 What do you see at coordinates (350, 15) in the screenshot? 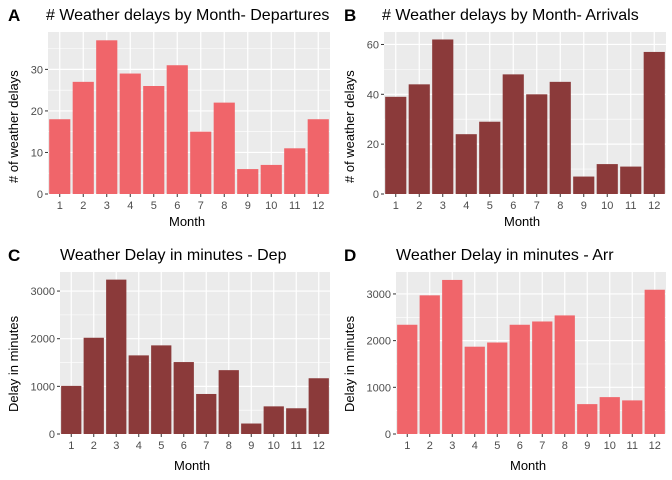
I see `panel-tag: B` at bounding box center [350, 15].